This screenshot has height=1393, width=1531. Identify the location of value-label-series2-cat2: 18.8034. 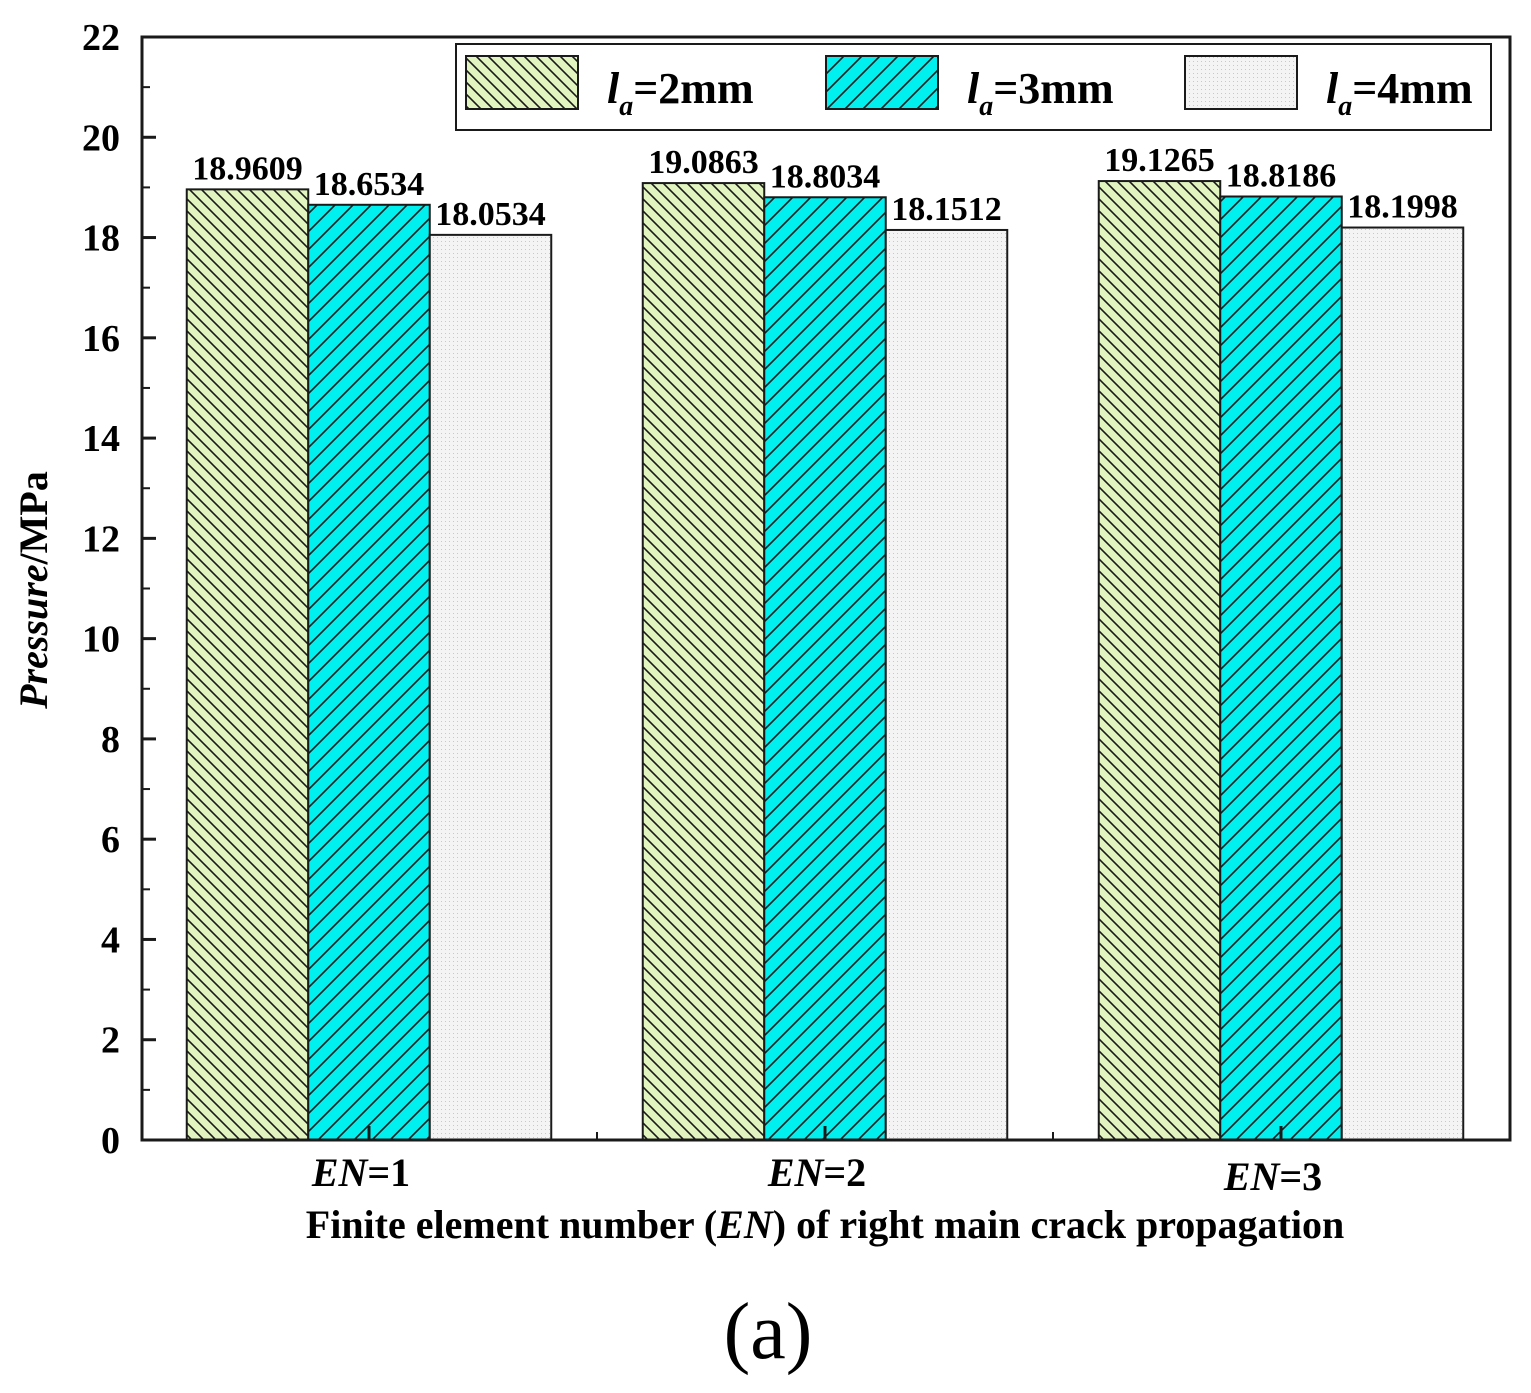
(825, 176).